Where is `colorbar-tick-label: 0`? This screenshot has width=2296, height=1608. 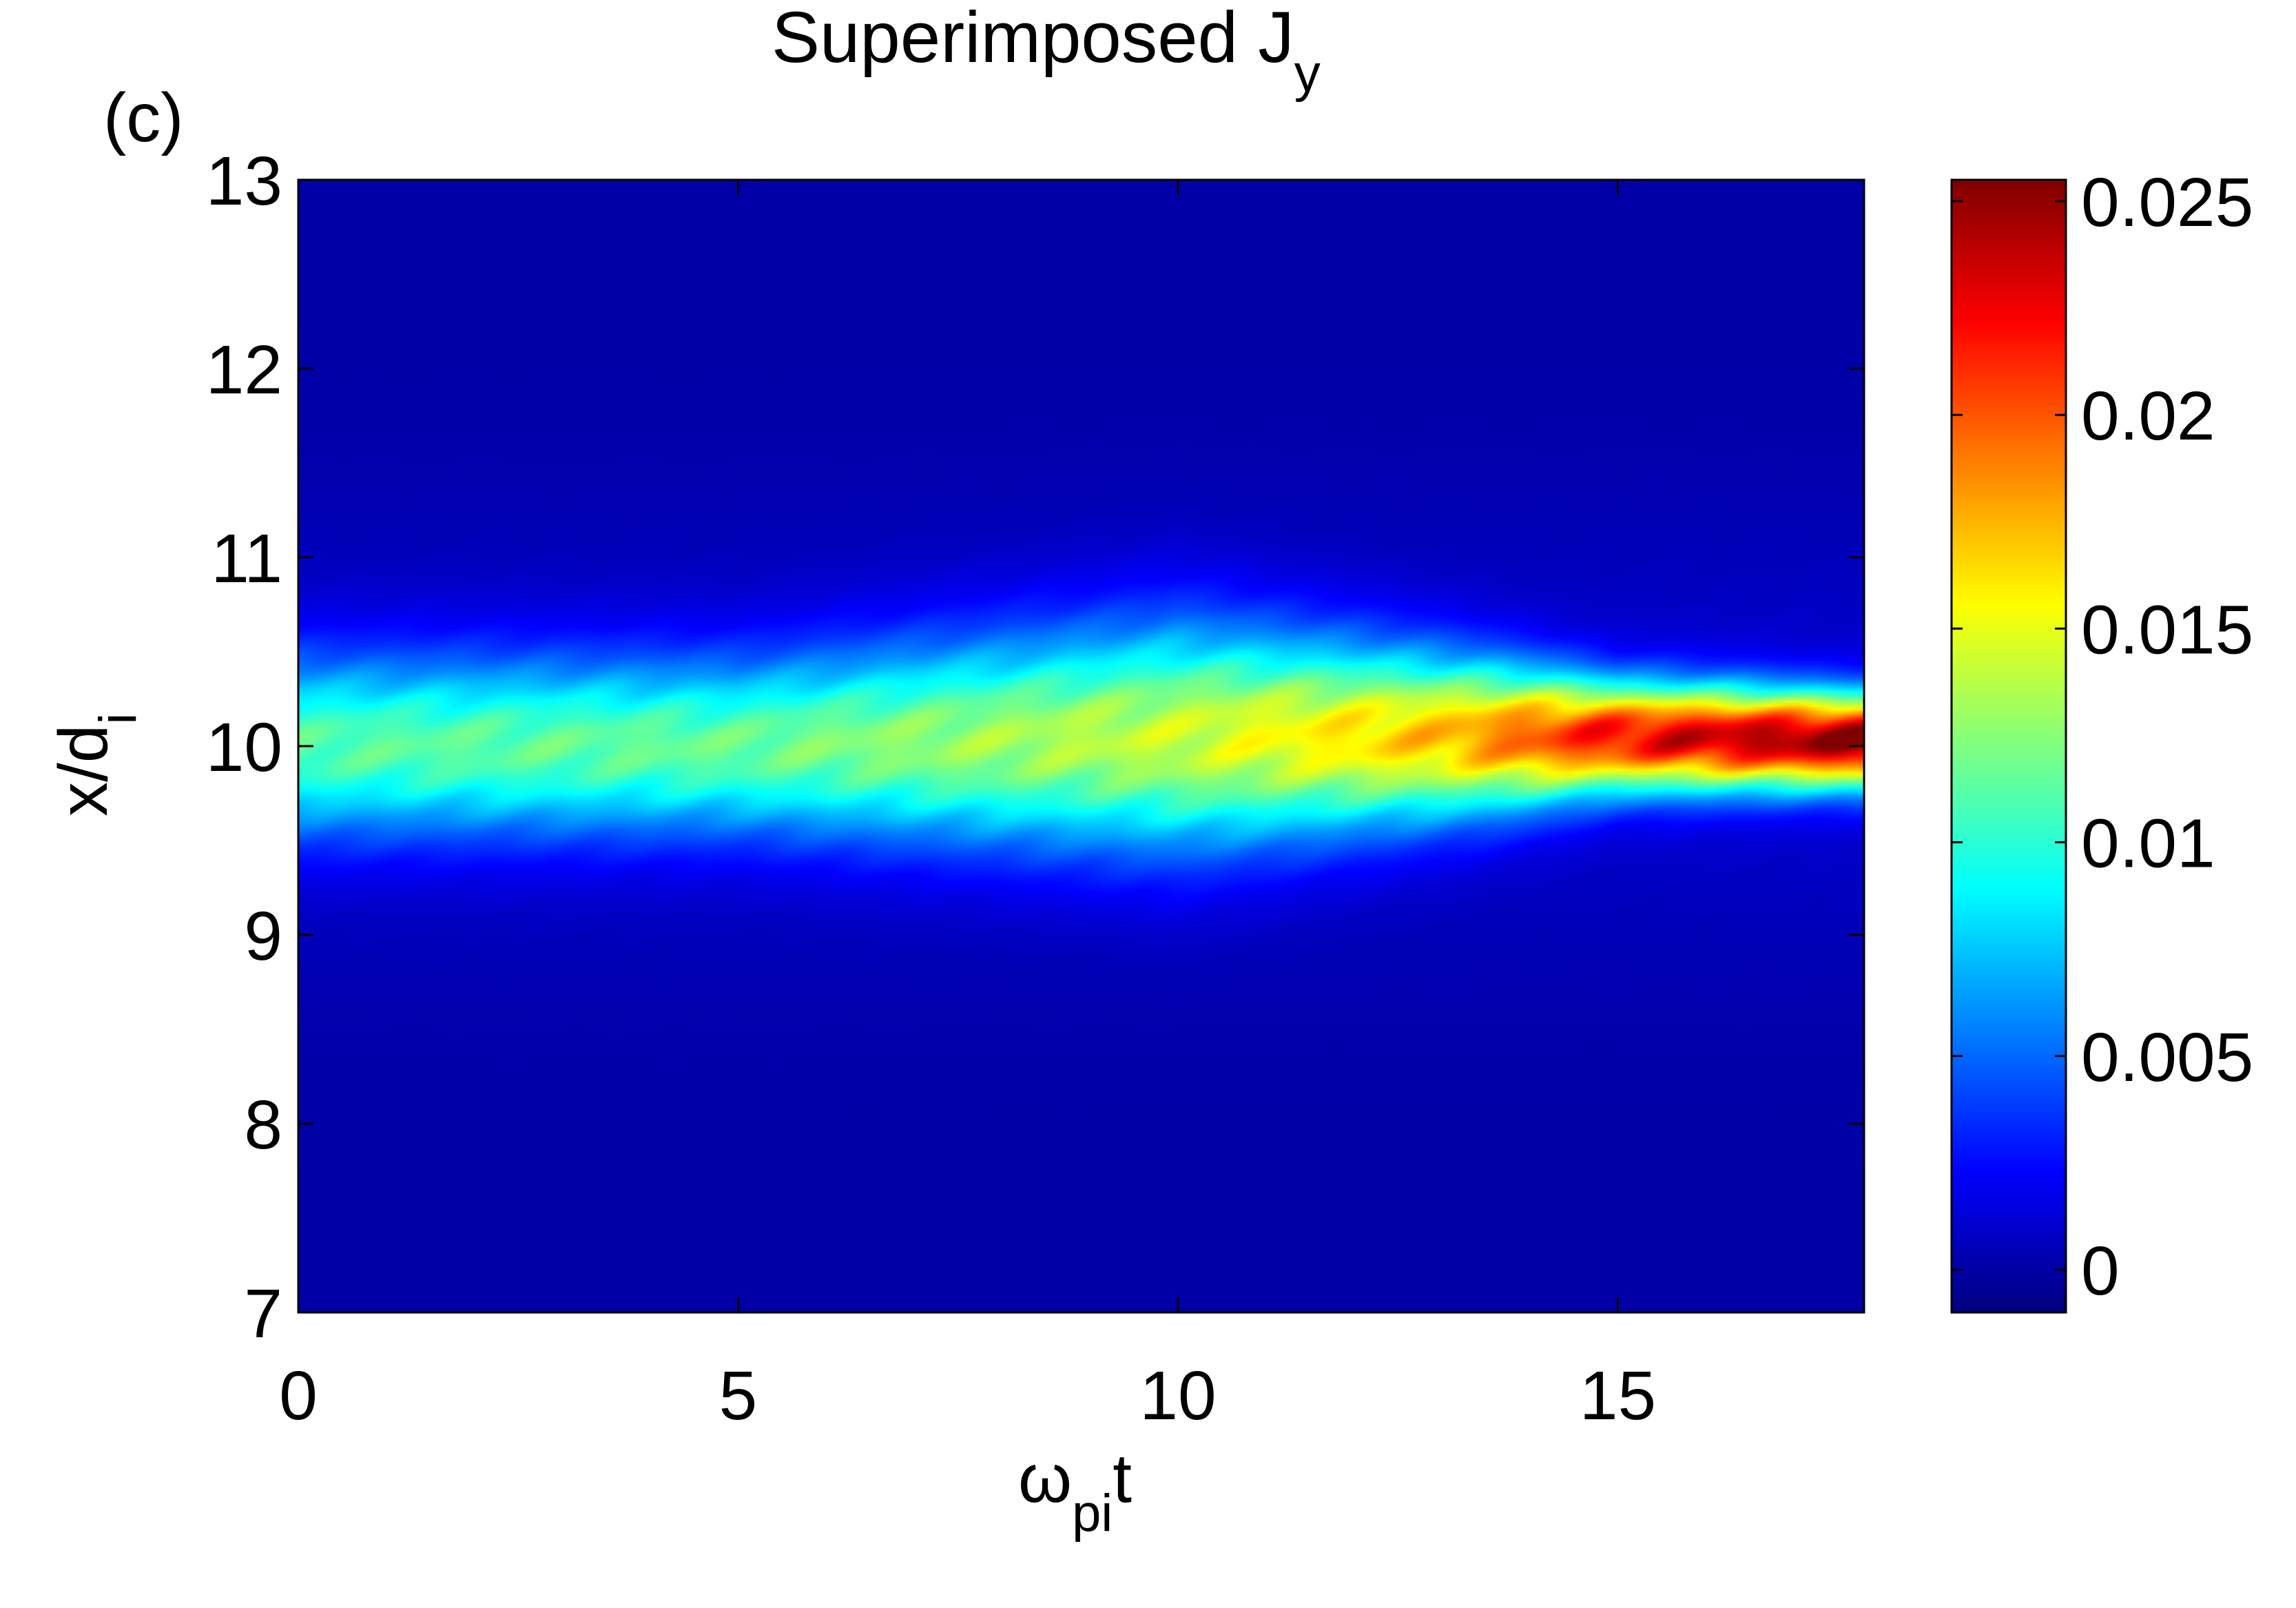 colorbar-tick-label: 0 is located at coordinates (2100, 1271).